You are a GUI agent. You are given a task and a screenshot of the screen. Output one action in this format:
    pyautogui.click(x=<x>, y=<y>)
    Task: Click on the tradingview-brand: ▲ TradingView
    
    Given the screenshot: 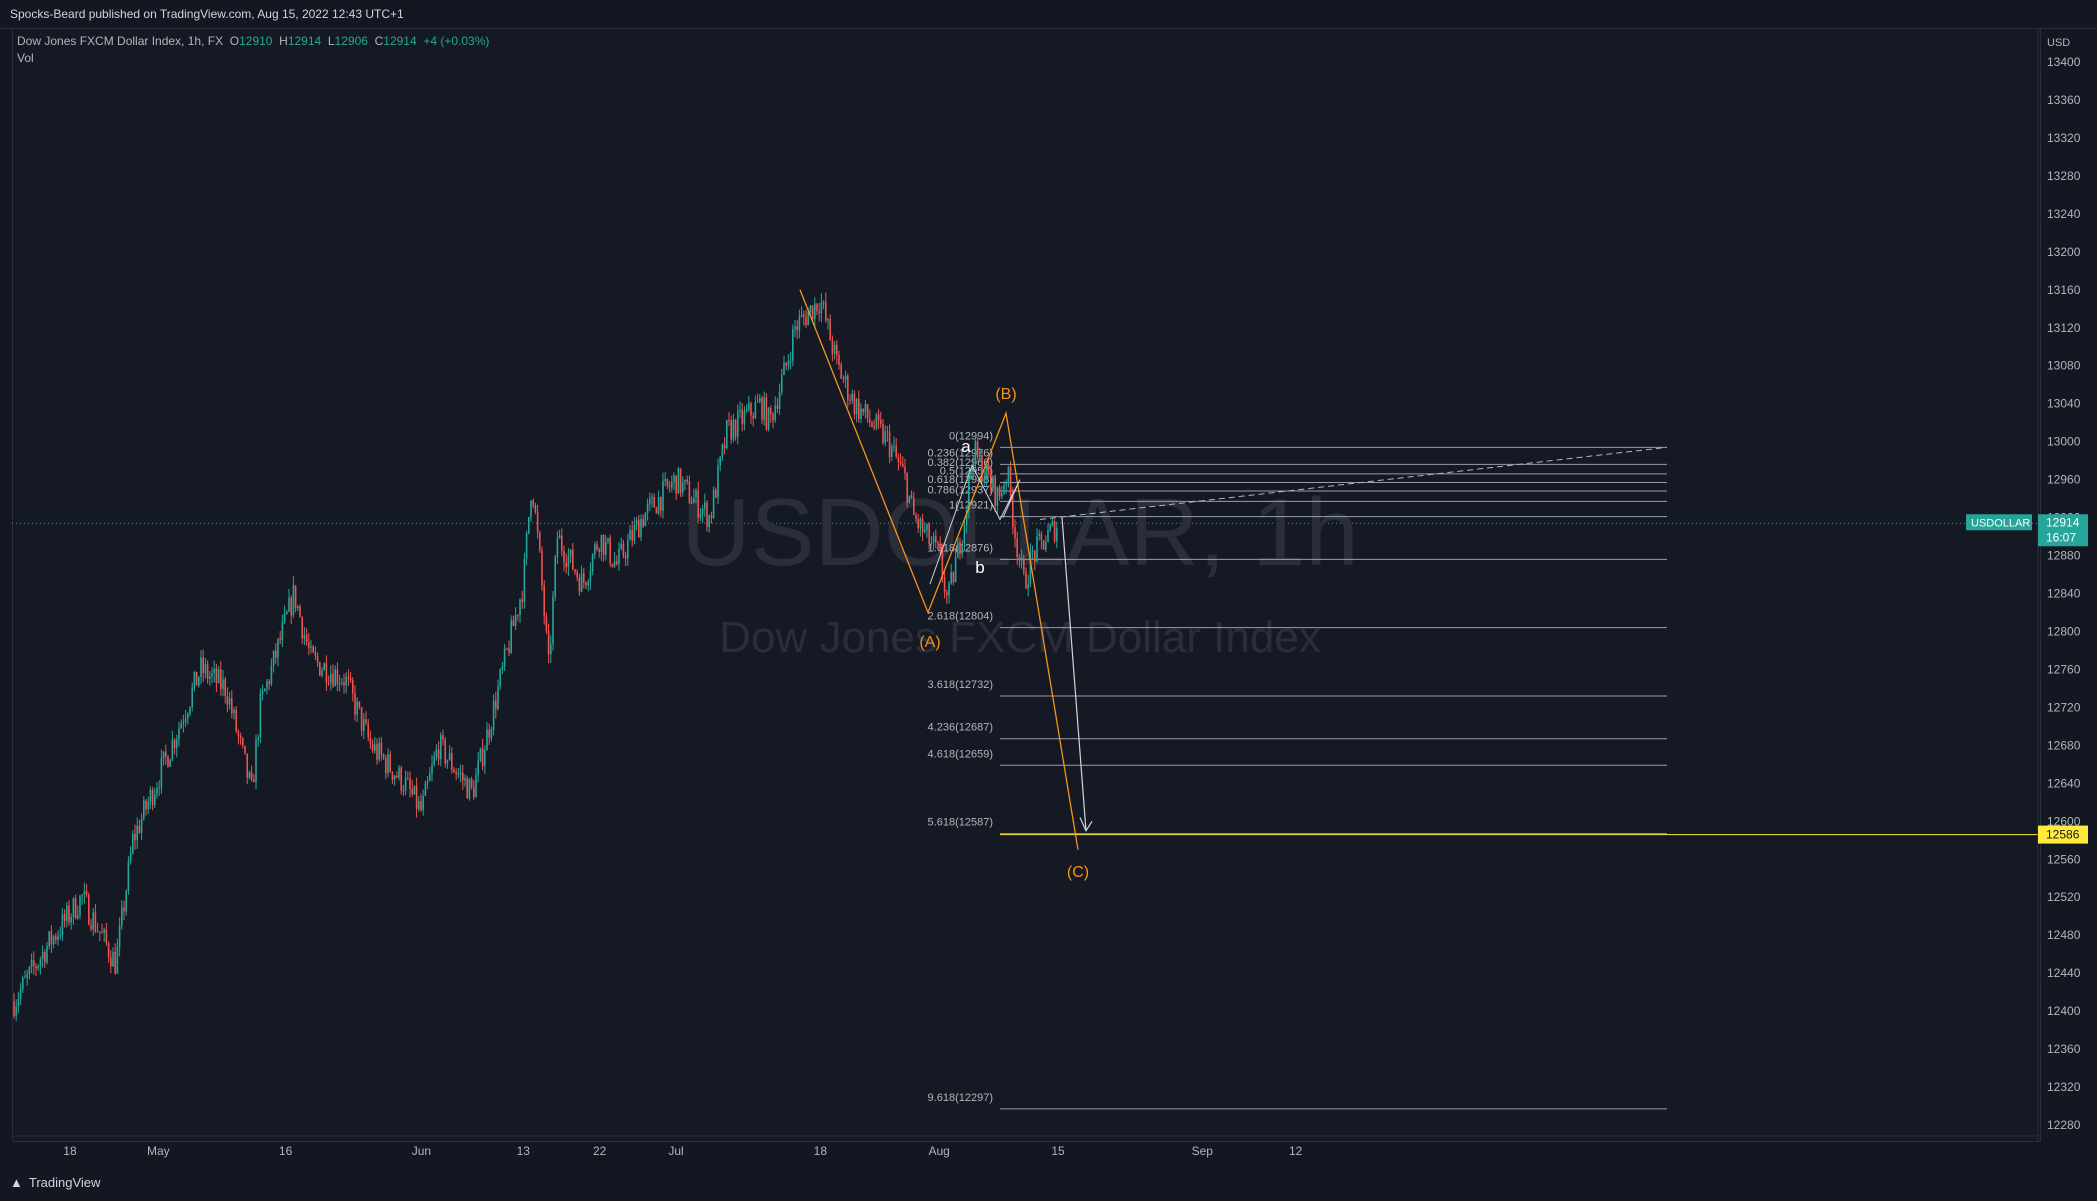 What is the action you would take?
    pyautogui.click(x=55, y=1182)
    